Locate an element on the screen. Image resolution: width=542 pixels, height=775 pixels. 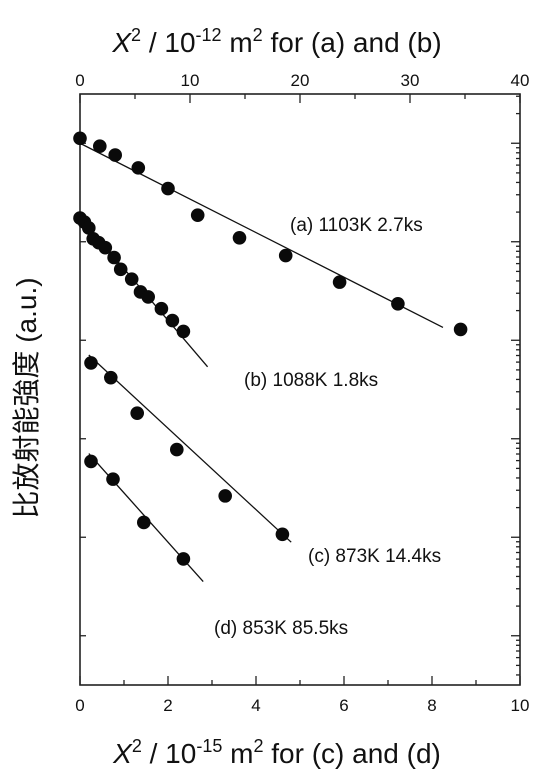
series-label: (d) 853K 85.5ks is located at coordinates (281, 628).